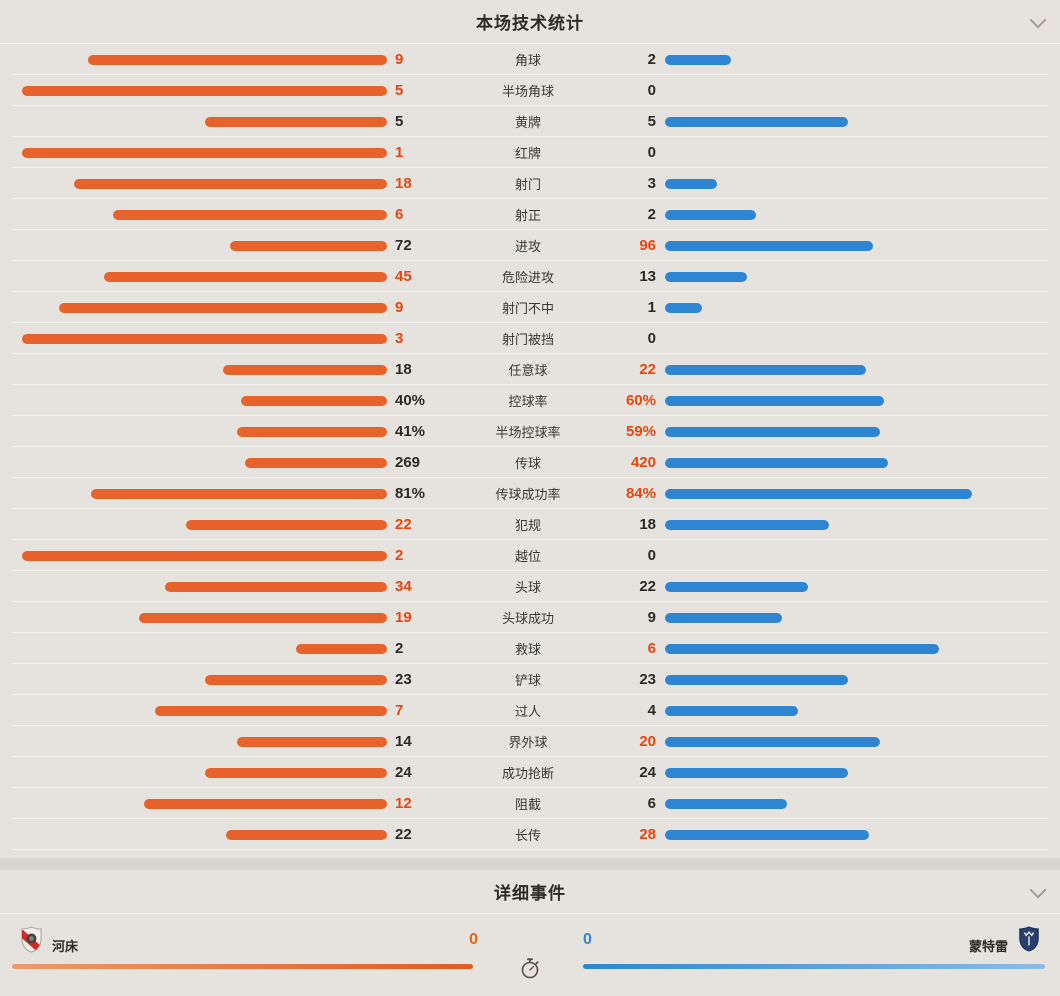  What do you see at coordinates (530, 121) in the screenshot?
I see `stat-row: 5 黄牌 5` at bounding box center [530, 121].